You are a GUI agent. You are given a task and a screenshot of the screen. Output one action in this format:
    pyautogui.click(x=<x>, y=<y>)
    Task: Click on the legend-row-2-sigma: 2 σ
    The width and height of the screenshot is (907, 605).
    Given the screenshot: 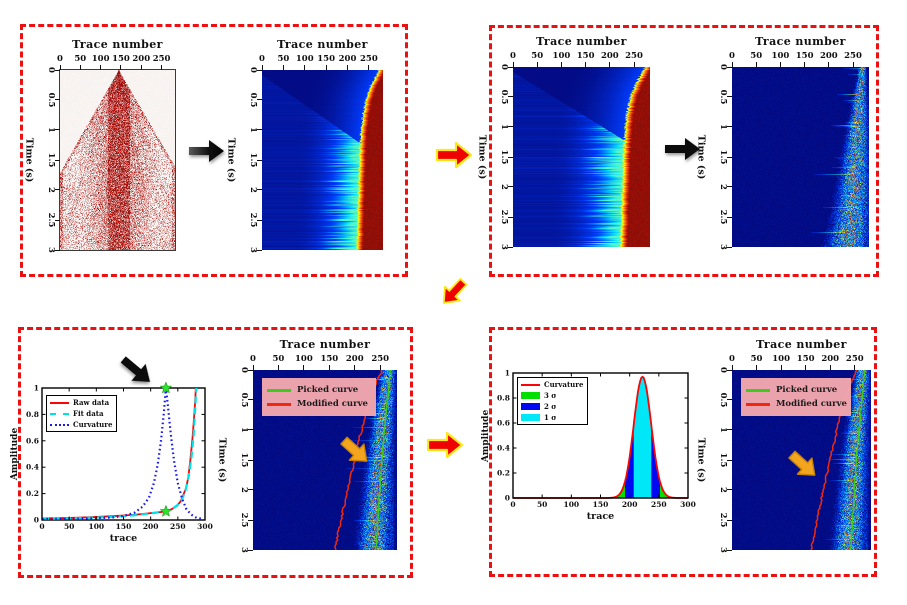 What is the action you would take?
    pyautogui.click(x=552, y=406)
    